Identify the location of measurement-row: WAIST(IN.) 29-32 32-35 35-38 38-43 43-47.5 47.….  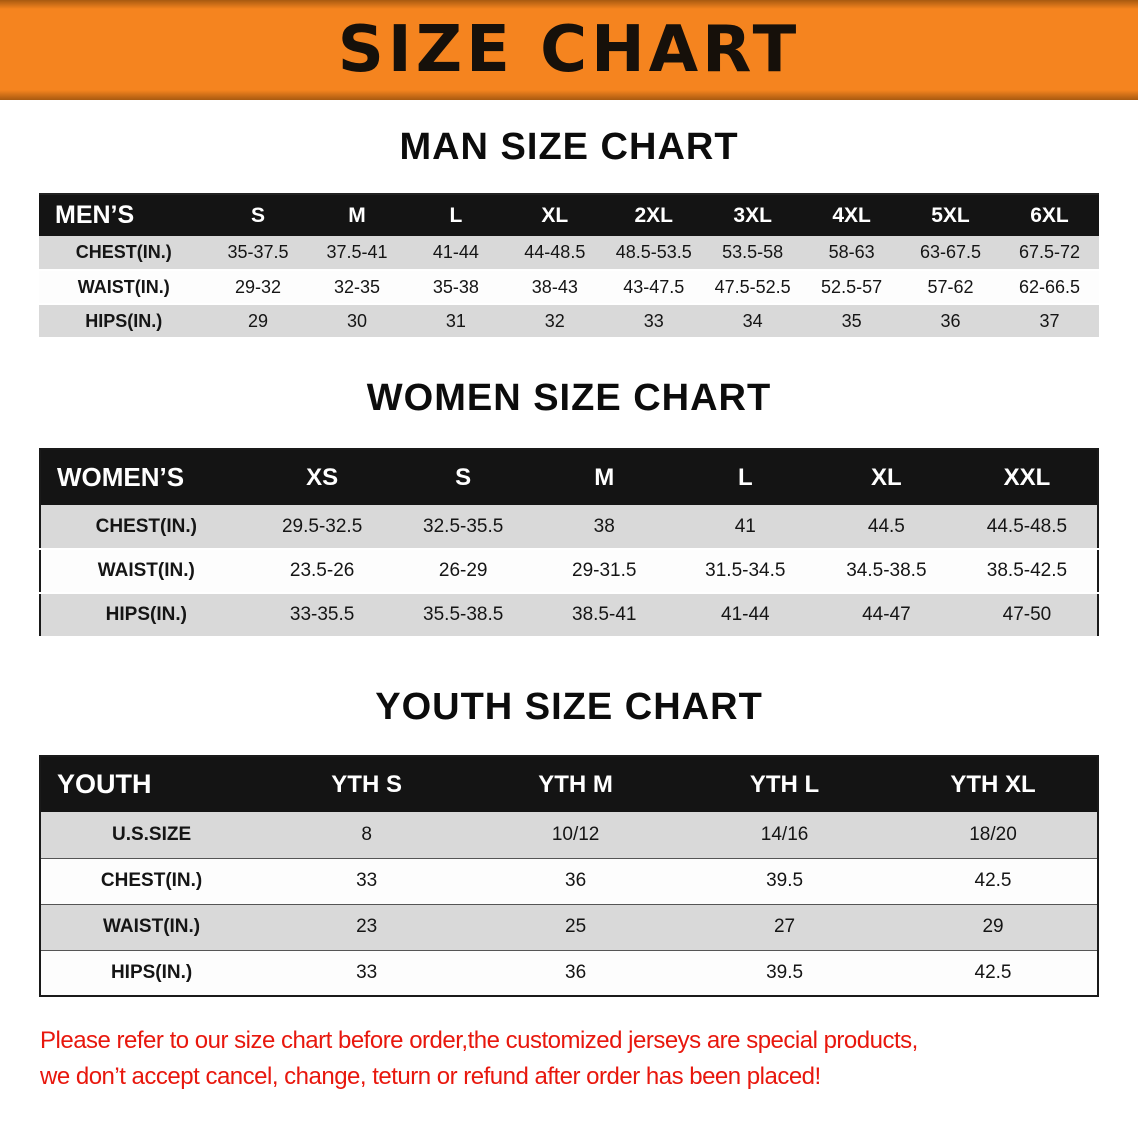
(569, 287).